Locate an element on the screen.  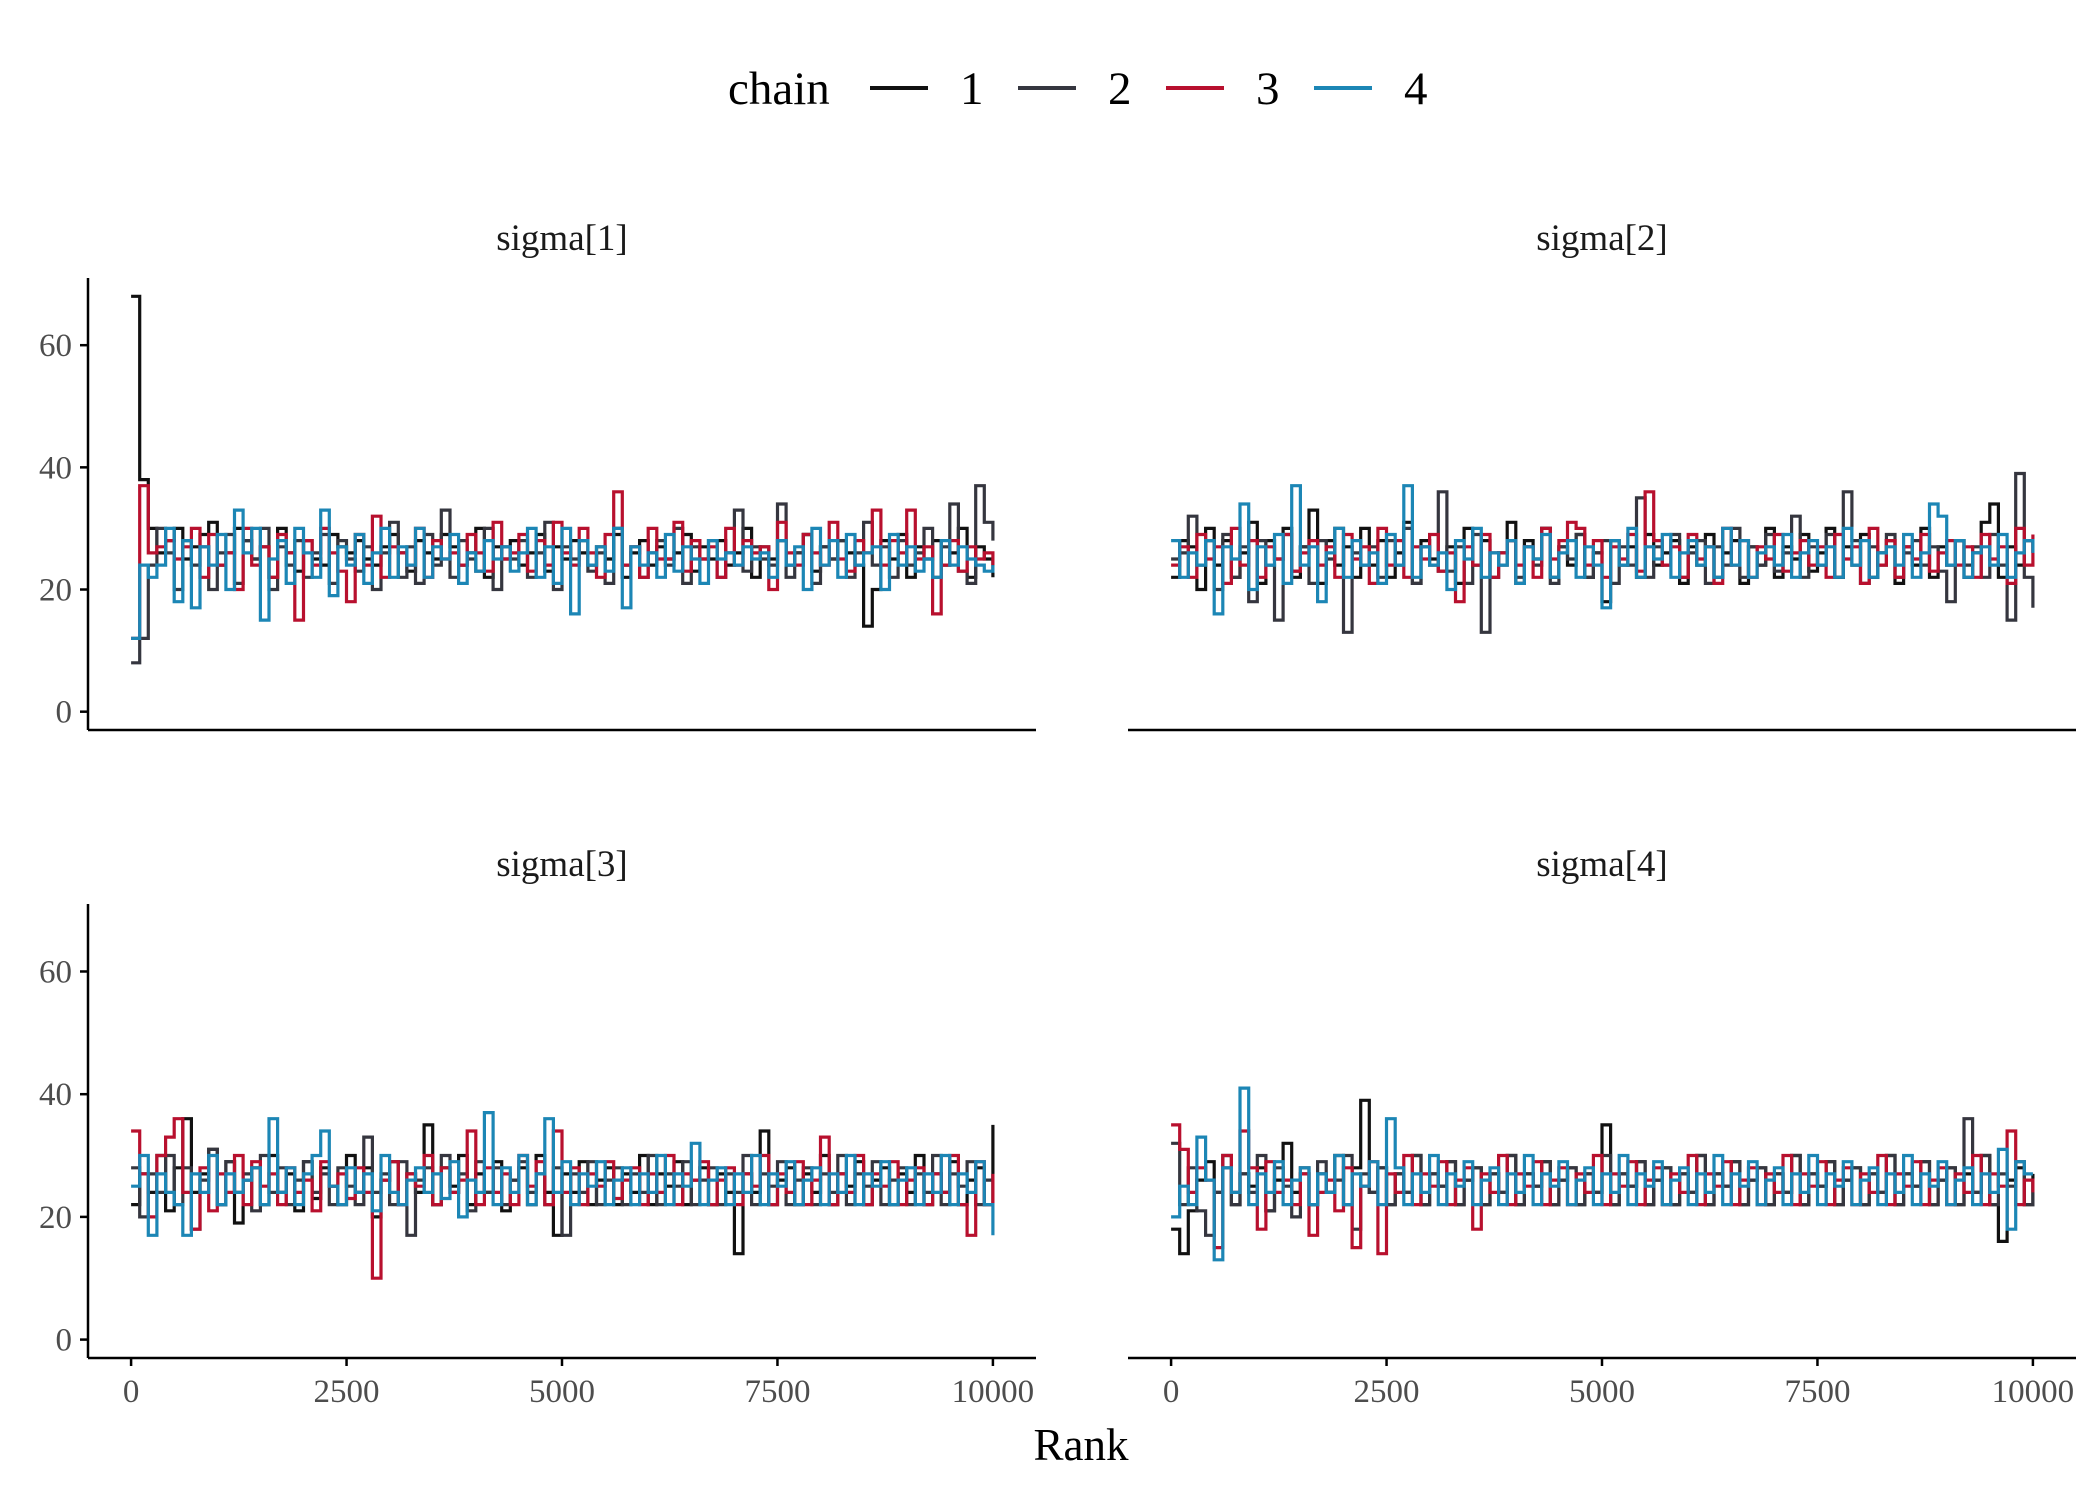
panel-3-y-tick-label-60: 60 is located at coordinates (55, 972).